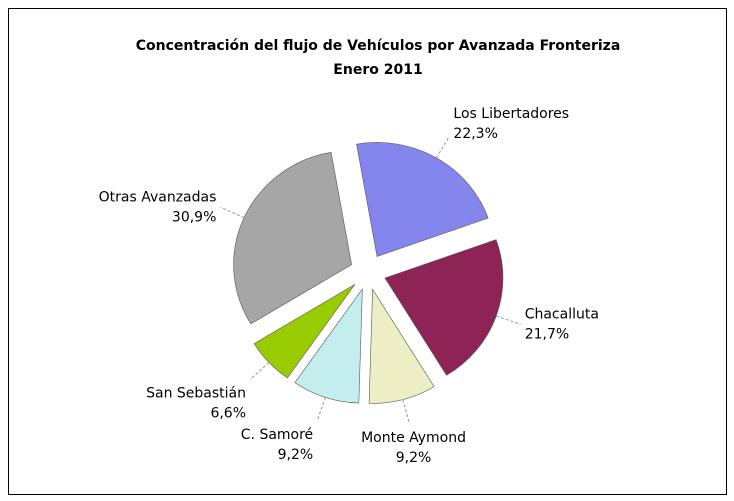 This screenshot has width=734, height=501. What do you see at coordinates (562, 314) in the screenshot?
I see `slice-label: Chacalluta` at bounding box center [562, 314].